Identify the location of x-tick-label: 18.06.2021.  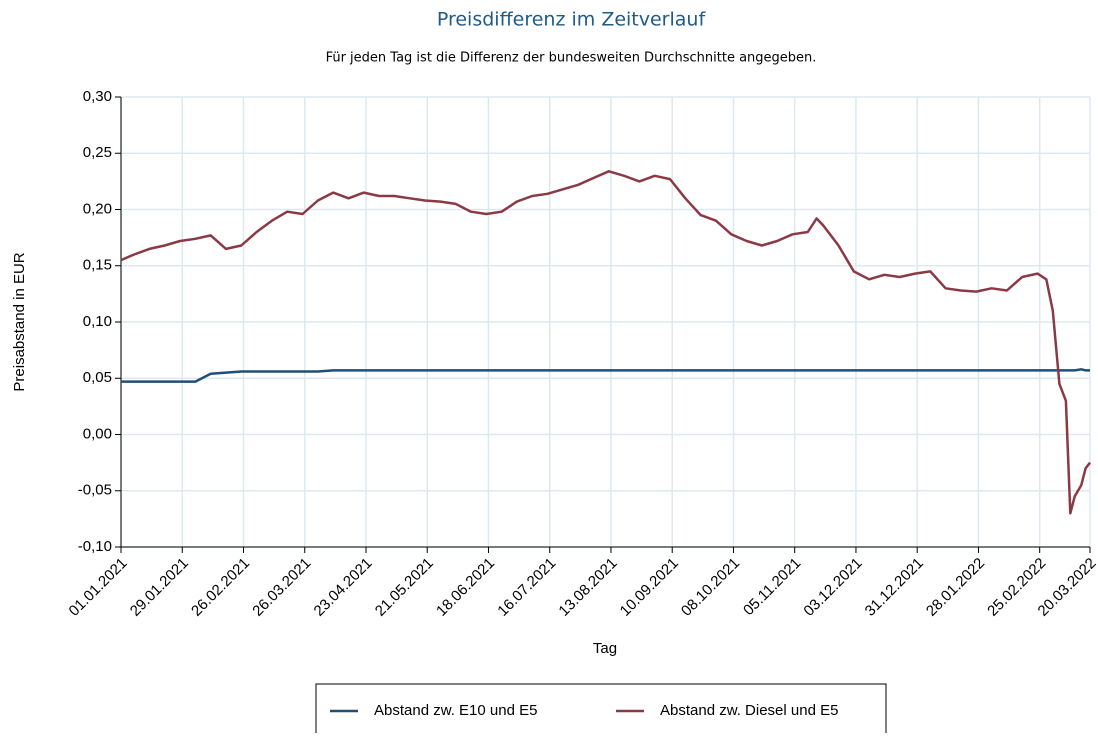
(465, 587).